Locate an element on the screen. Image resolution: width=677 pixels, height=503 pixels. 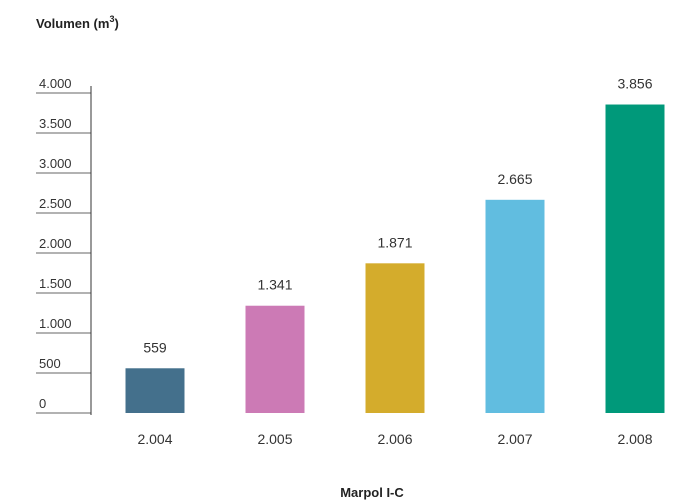
y-tick-label: 2.500 is located at coordinates (55, 203).